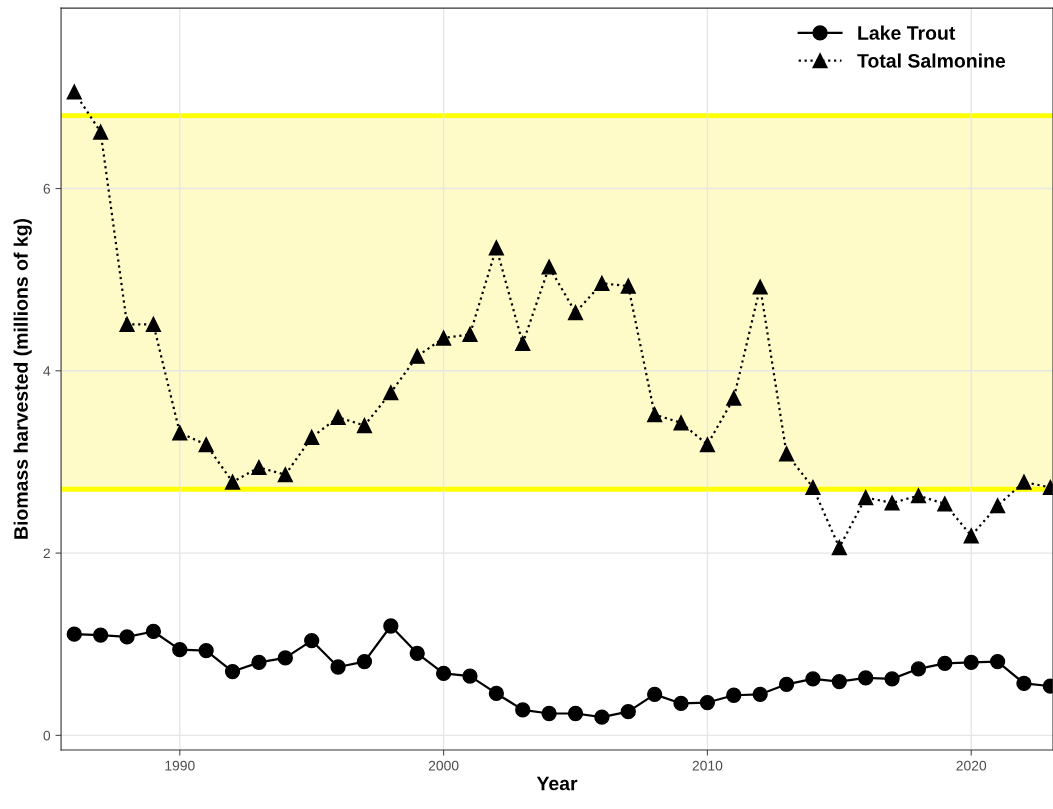  What do you see at coordinates (46, 553) in the screenshot?
I see `y-tick-label: 2` at bounding box center [46, 553].